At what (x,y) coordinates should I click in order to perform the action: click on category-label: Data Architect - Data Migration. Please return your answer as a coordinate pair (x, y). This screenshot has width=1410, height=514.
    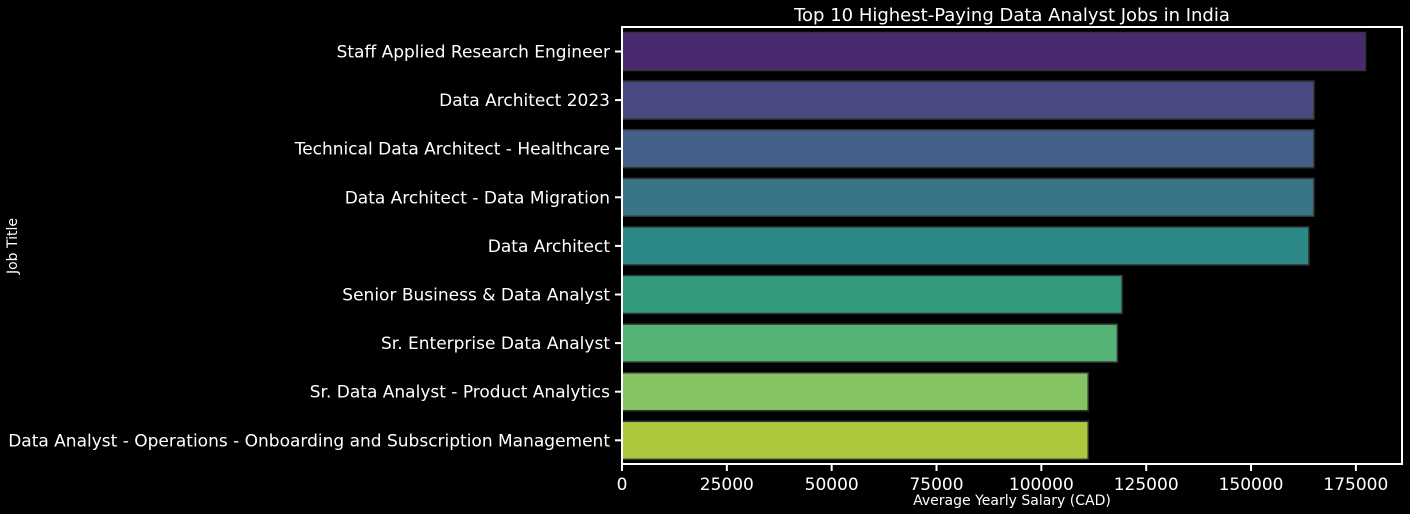
    Looking at the image, I should click on (477, 198).